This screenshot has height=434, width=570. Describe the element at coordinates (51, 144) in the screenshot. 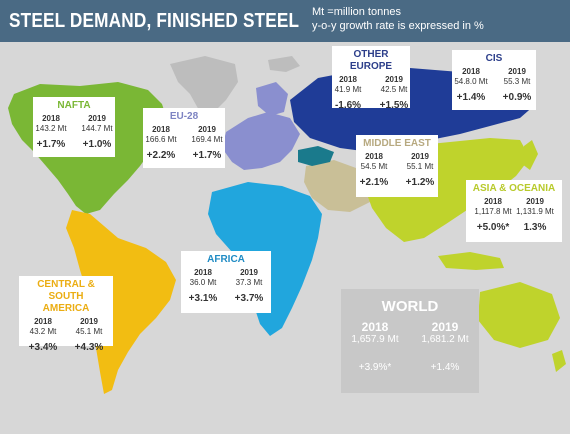

I see `nafta-growth-2018: +1.7%` at that location.